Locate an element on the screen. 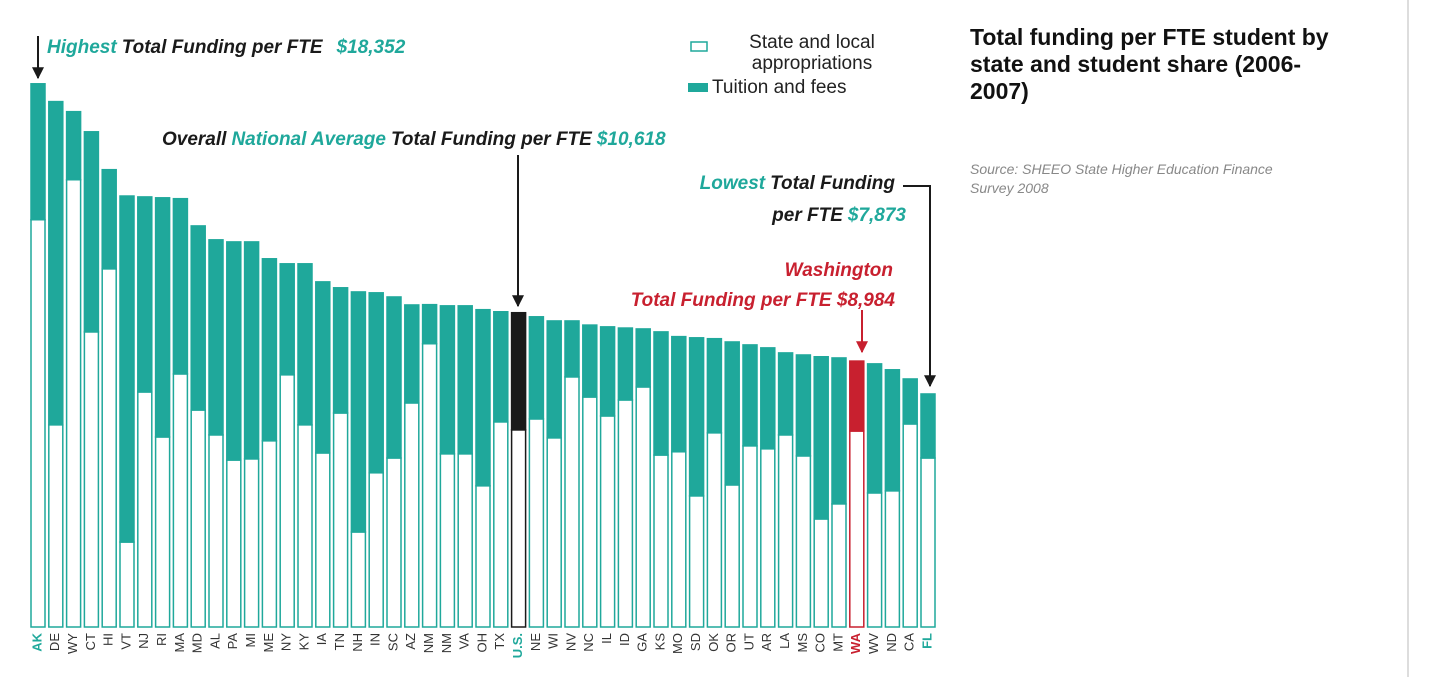 Image resolution: width=1440 pixels, height=677 pixels. arrow is located at coordinates (919, 286).